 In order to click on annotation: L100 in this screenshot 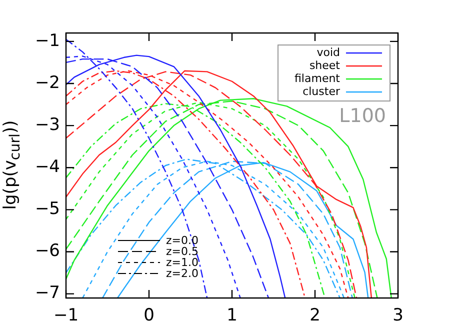, I will do `click(362, 115)`.